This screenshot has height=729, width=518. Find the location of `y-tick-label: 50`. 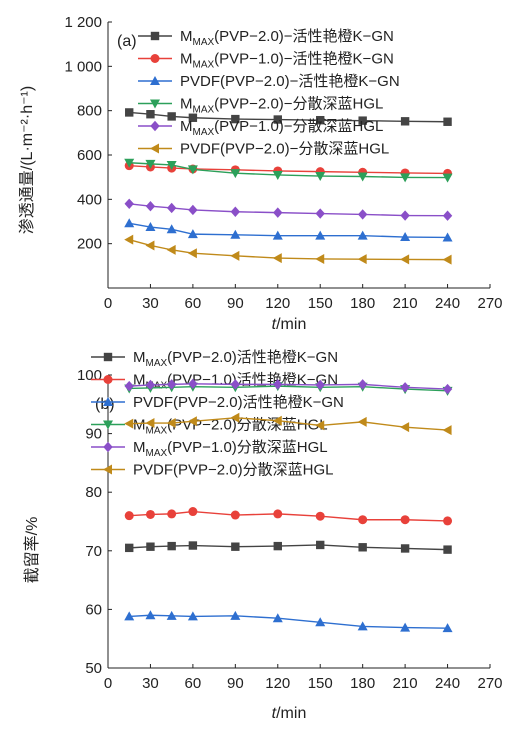

y-tick-label: 50 is located at coordinates (93, 668).